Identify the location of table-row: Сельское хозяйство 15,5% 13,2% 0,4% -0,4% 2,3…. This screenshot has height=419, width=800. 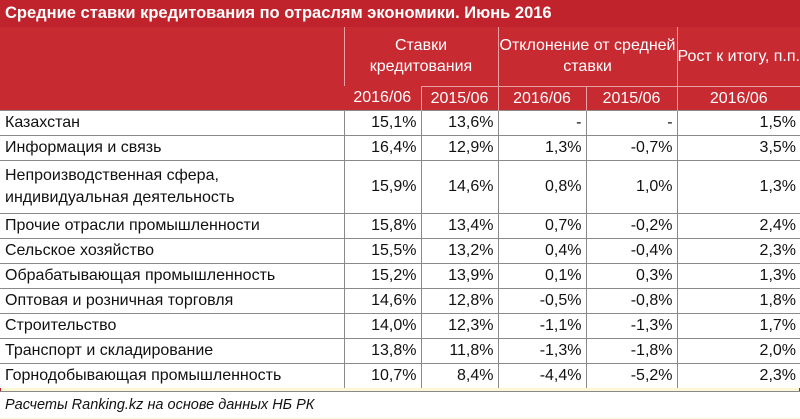
(400, 250).